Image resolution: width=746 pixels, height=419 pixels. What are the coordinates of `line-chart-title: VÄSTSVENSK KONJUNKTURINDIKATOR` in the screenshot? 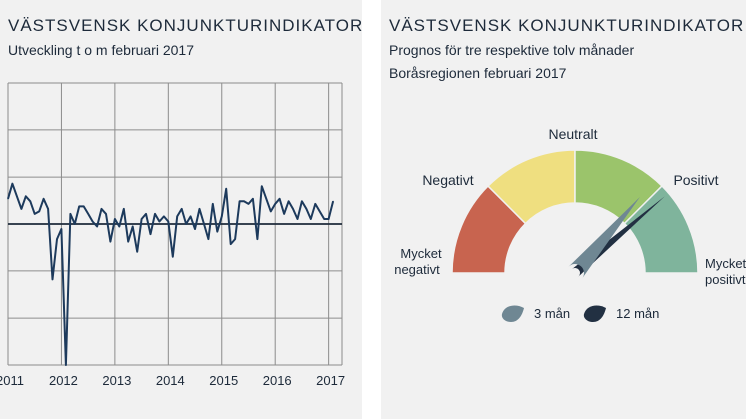 It's located at (186, 25).